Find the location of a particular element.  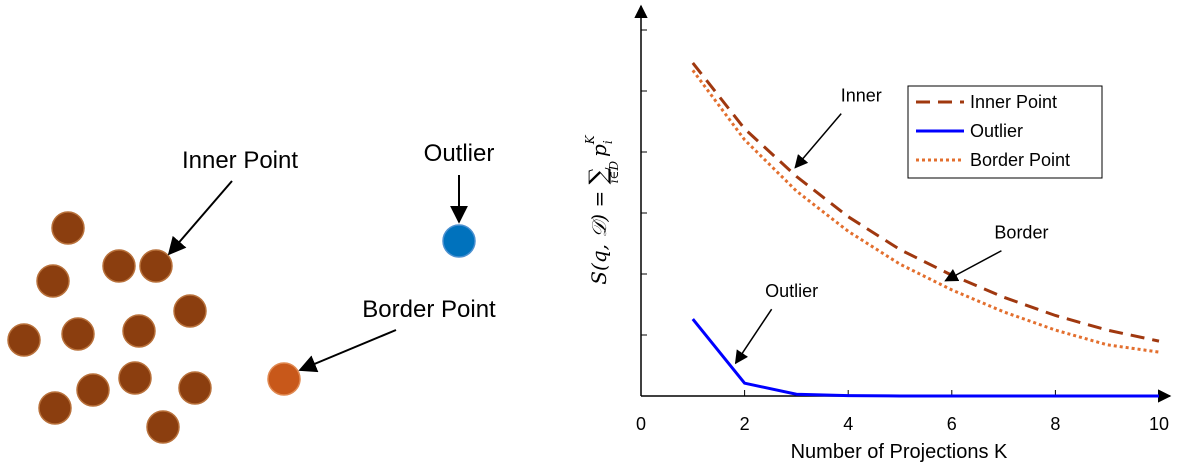

outlier-dot is located at coordinates (459, 241).